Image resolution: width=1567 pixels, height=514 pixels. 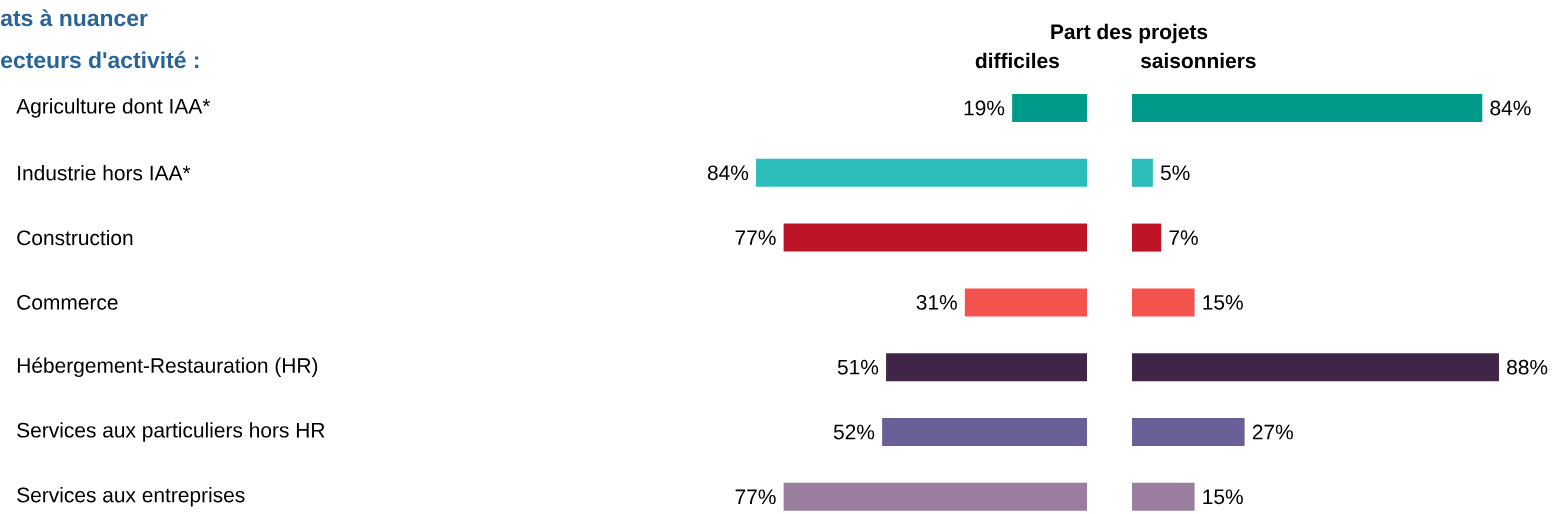 What do you see at coordinates (1272, 432) in the screenshot?
I see `data-label: 27%` at bounding box center [1272, 432].